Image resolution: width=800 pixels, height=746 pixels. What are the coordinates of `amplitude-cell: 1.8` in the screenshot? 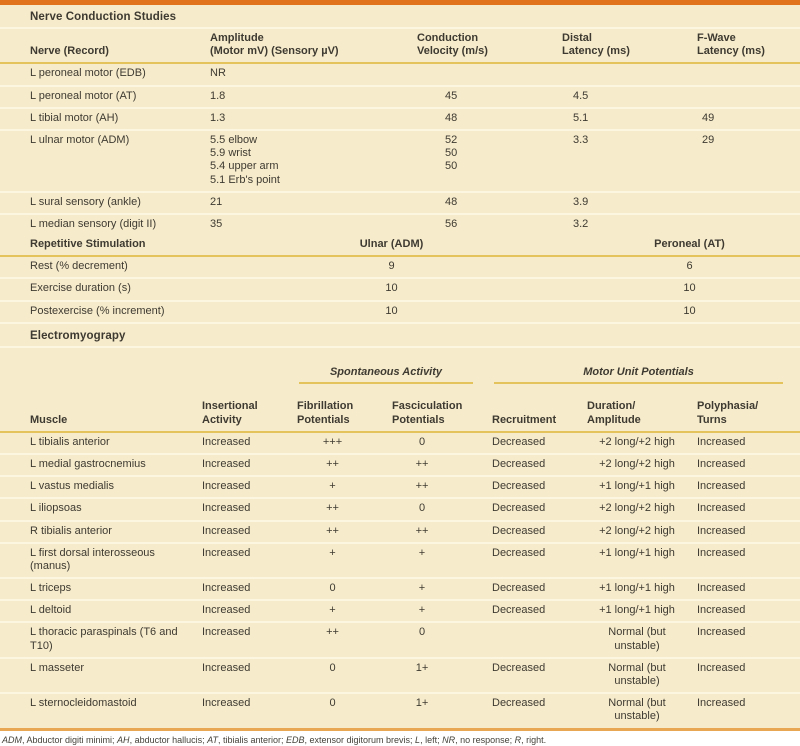 It's located at (218, 95).